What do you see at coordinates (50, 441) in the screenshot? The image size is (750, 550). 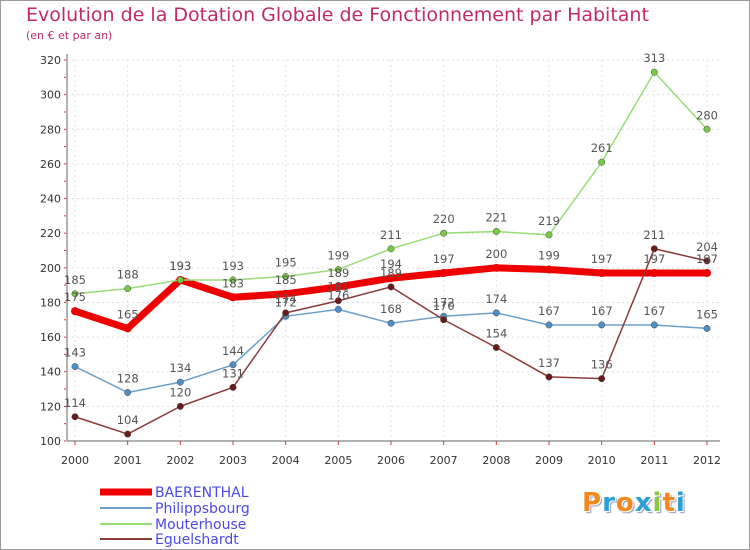 I see `y-tick-label: 100` at bounding box center [50, 441].